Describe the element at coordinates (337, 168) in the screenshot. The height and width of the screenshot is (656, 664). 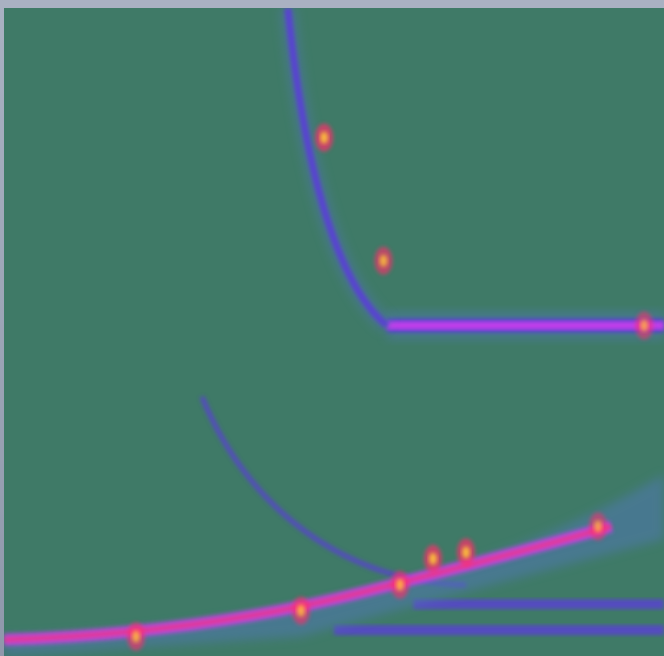
I see `upper-curve` at that location.